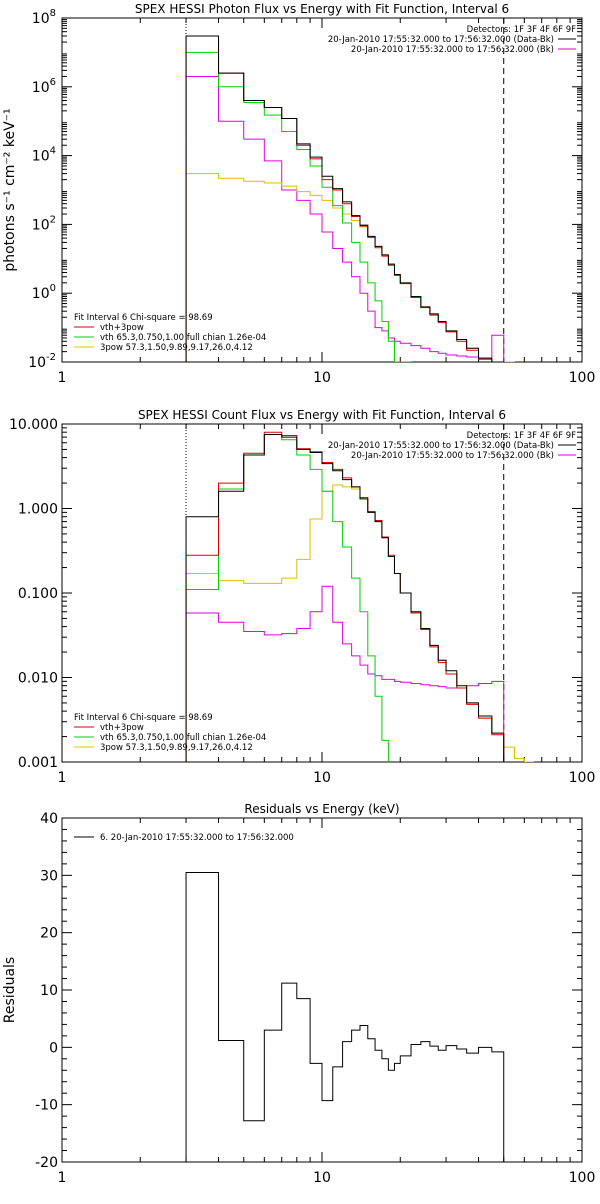 This screenshot has height=1204, width=600. Describe the element at coordinates (49, 991) in the screenshot. I see `y-tick-label: 10` at that location.